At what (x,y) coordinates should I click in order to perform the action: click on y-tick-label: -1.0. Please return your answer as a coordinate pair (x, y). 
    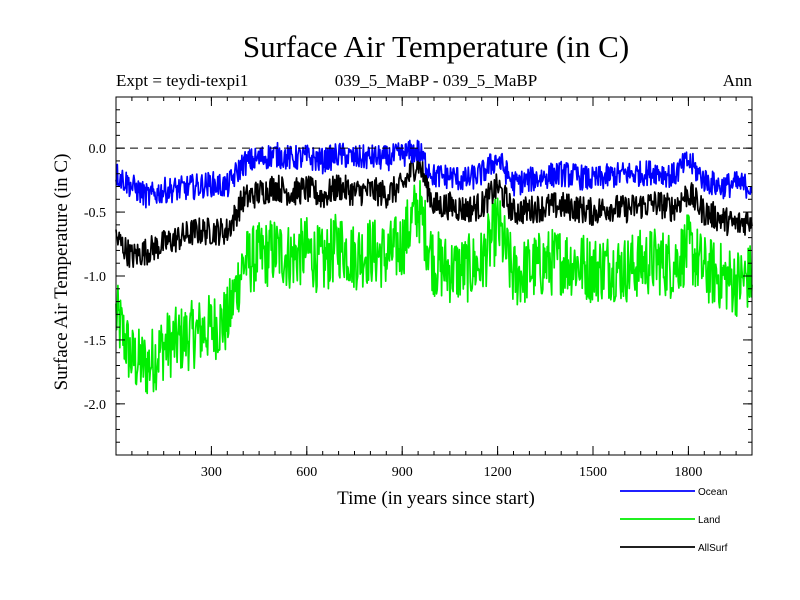
    Looking at the image, I should click on (95, 277).